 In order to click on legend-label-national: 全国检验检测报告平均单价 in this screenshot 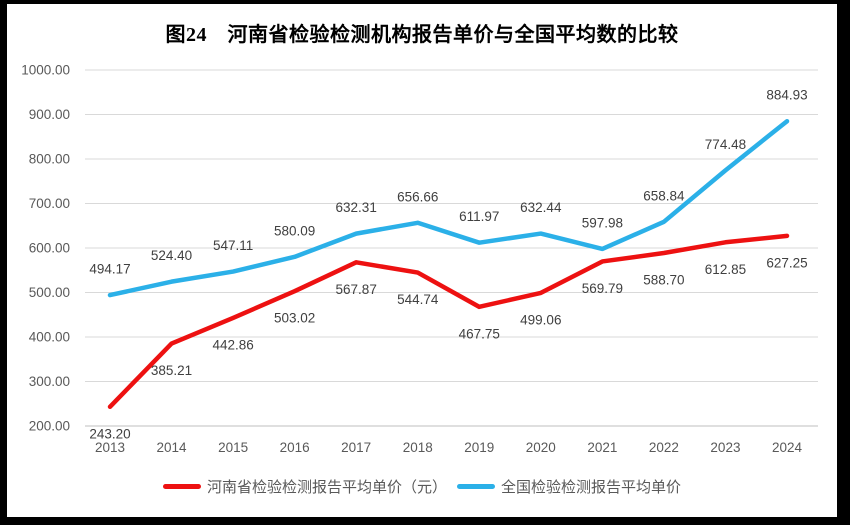, I will do `click(591, 487)`.